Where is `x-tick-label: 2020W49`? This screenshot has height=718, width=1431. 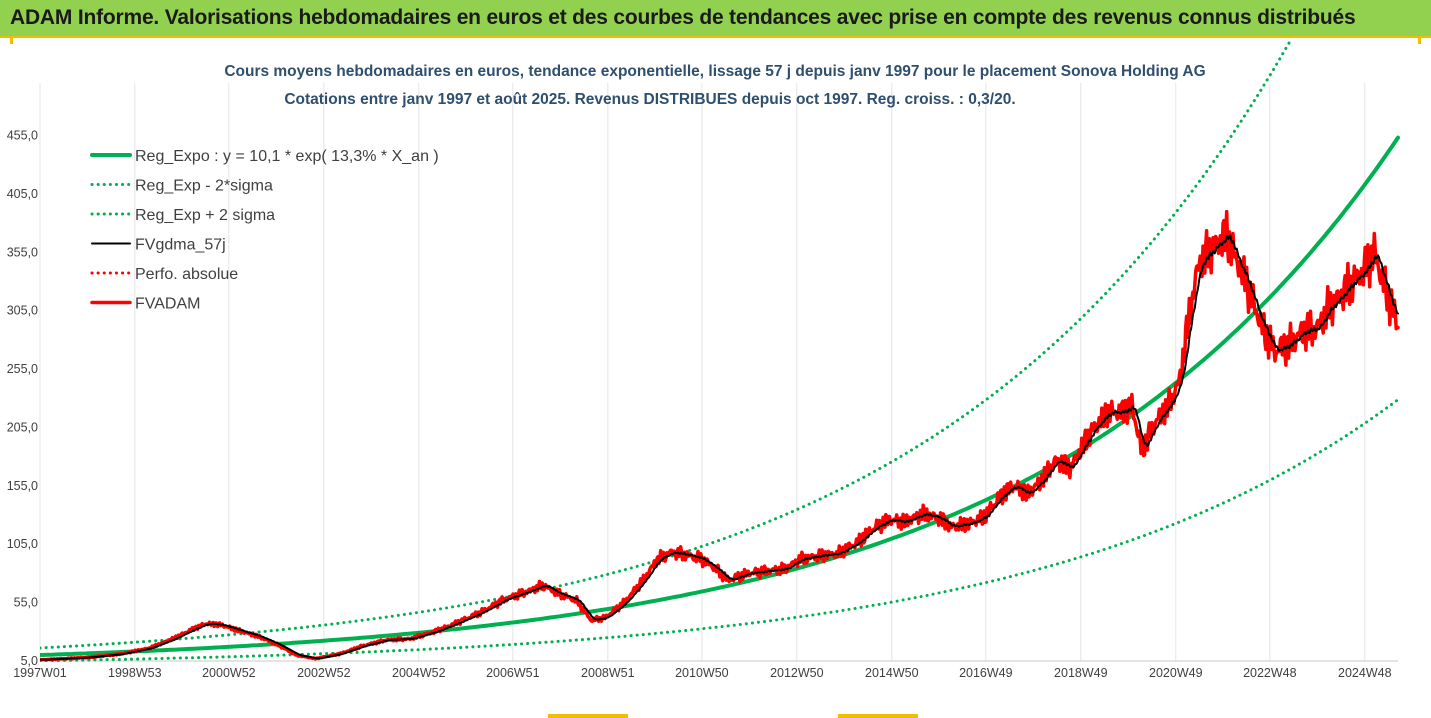
x-tick-label: 2020W49 is located at coordinates (1176, 673).